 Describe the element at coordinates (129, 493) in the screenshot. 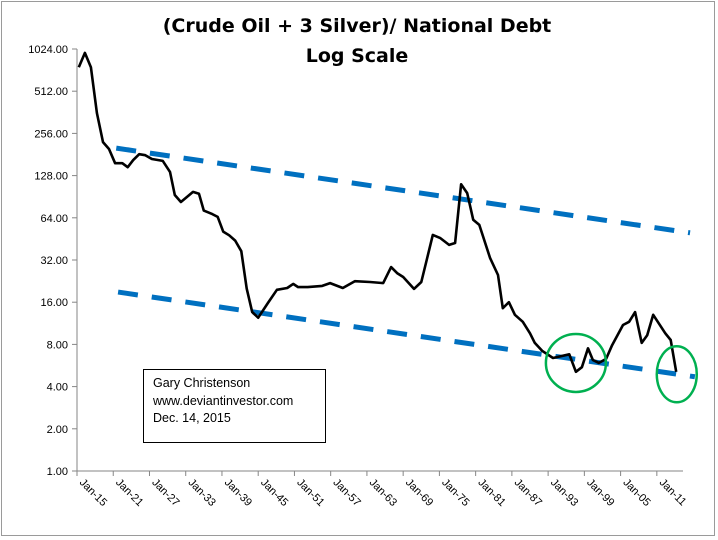

I see `x-tick-label: Jan-21` at that location.